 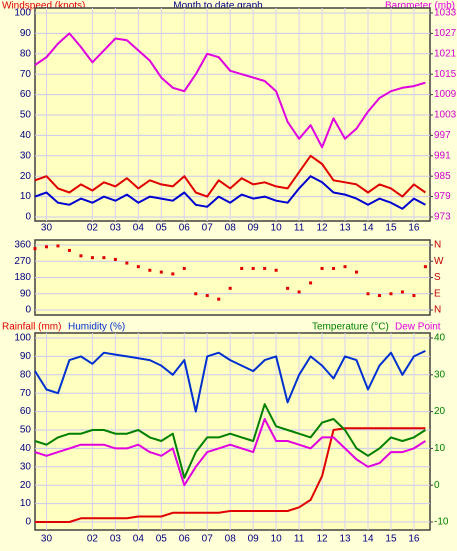 What do you see at coordinates (368, 539) in the screenshot?
I see `x-tick-label: 14` at bounding box center [368, 539].